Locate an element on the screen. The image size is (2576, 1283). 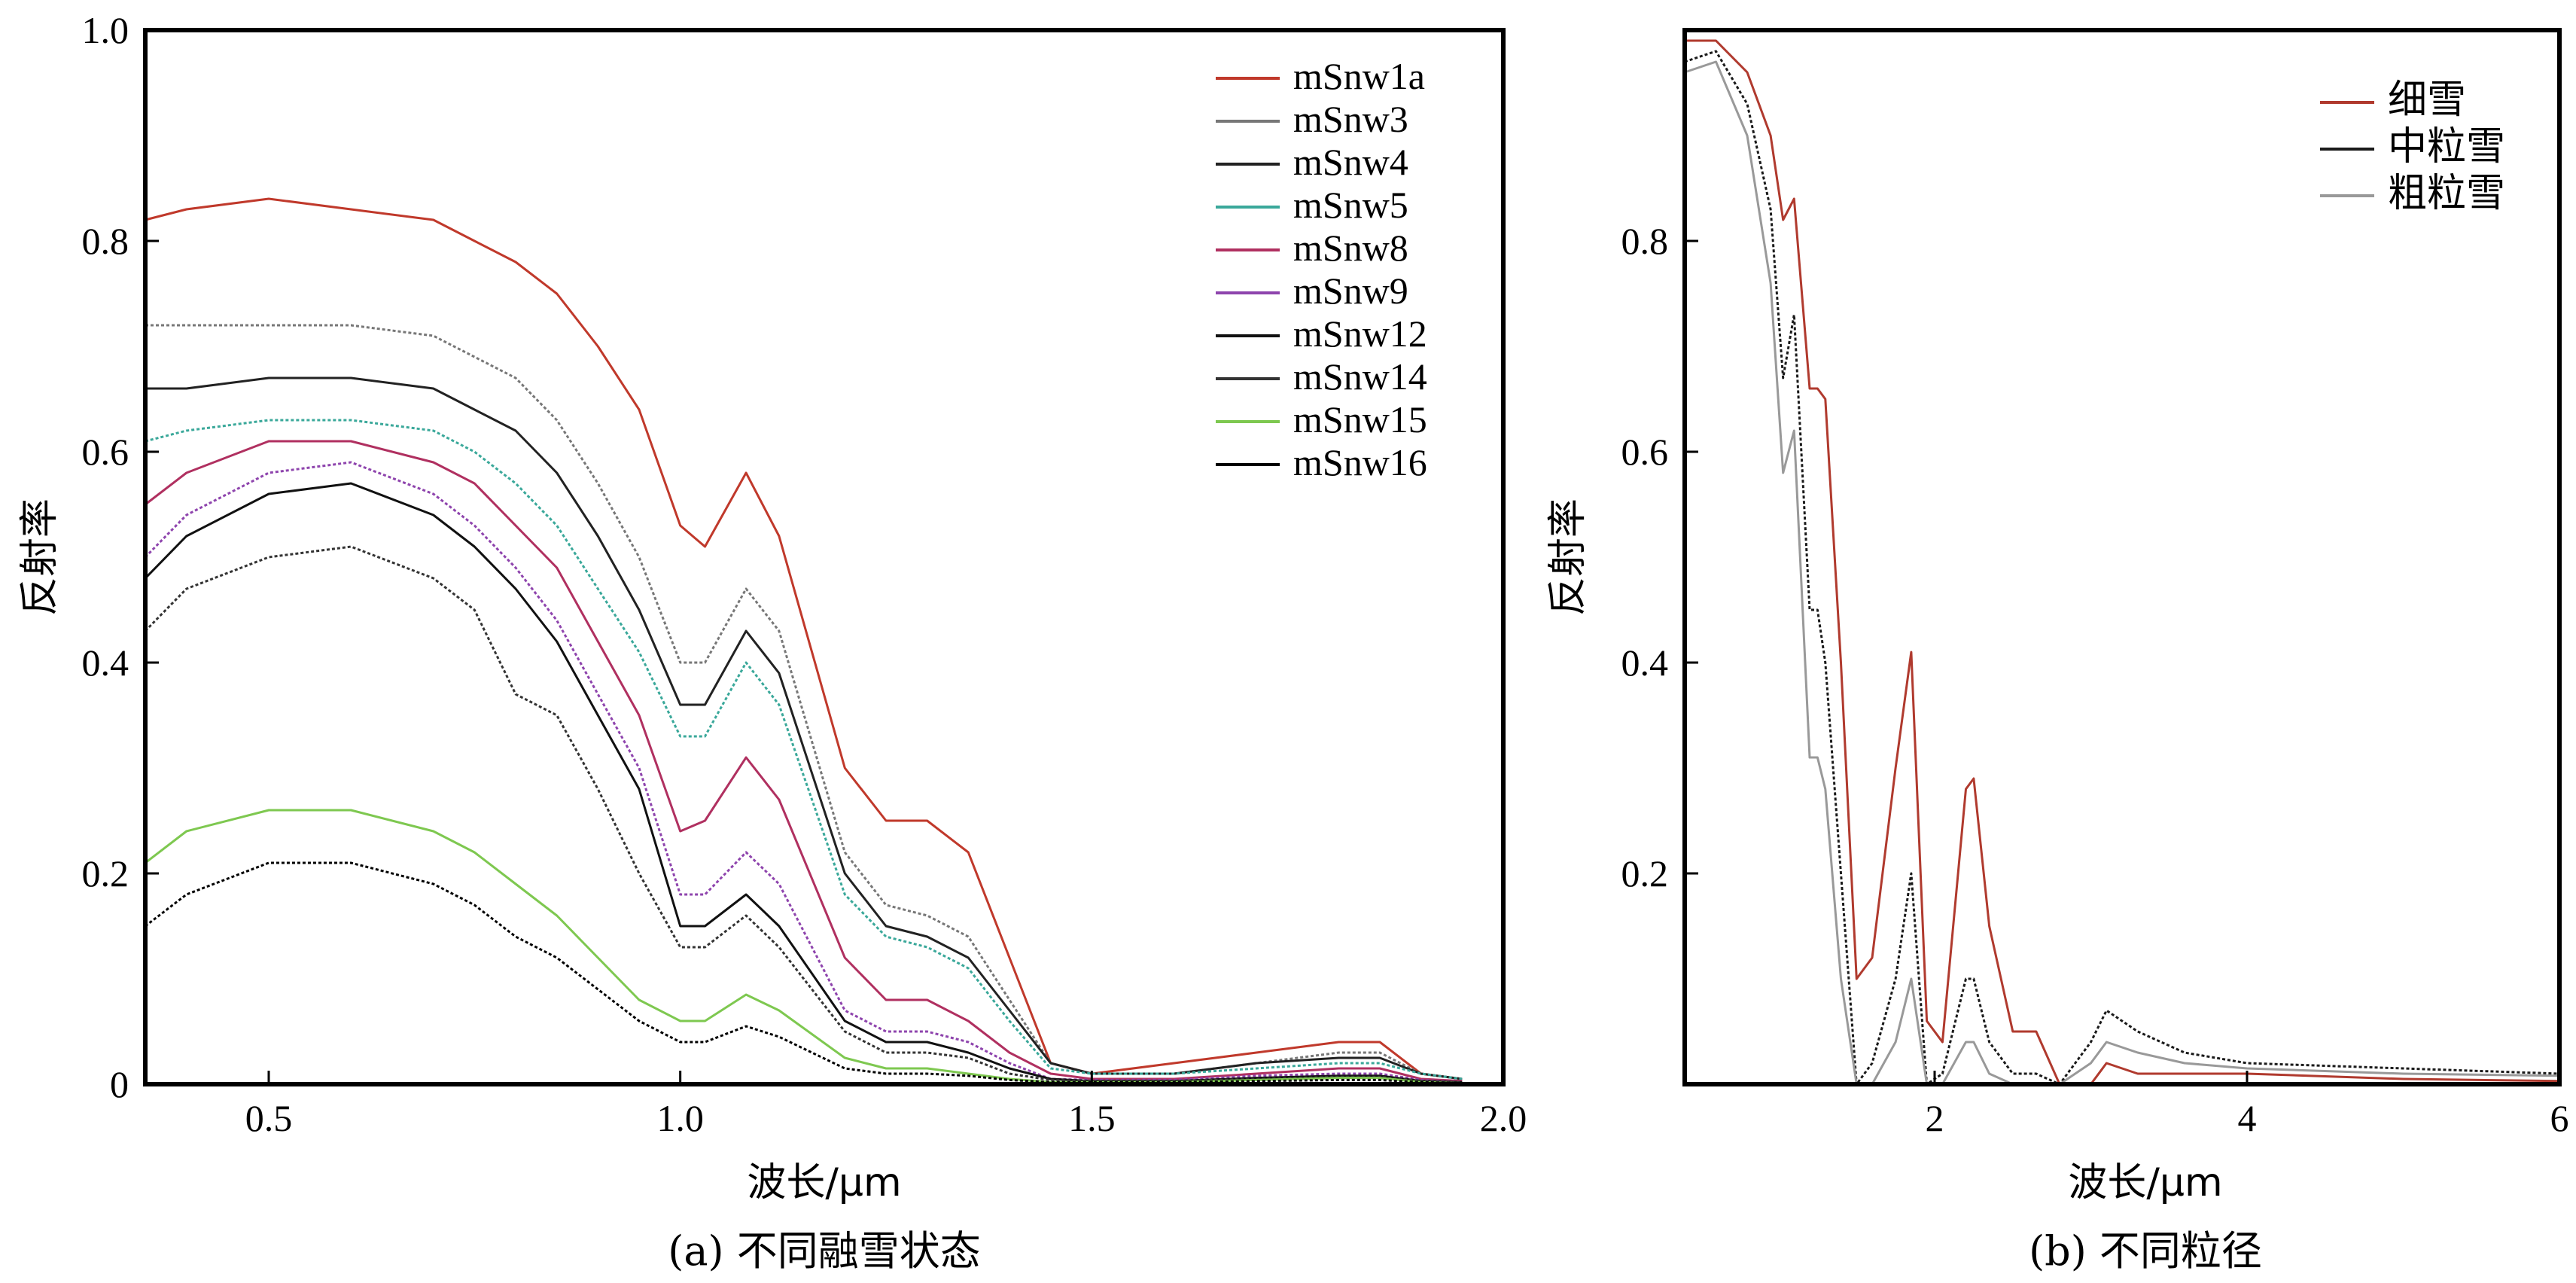
panel-b-caption: (b) 不同粒径 is located at coordinates (2145, 1251).